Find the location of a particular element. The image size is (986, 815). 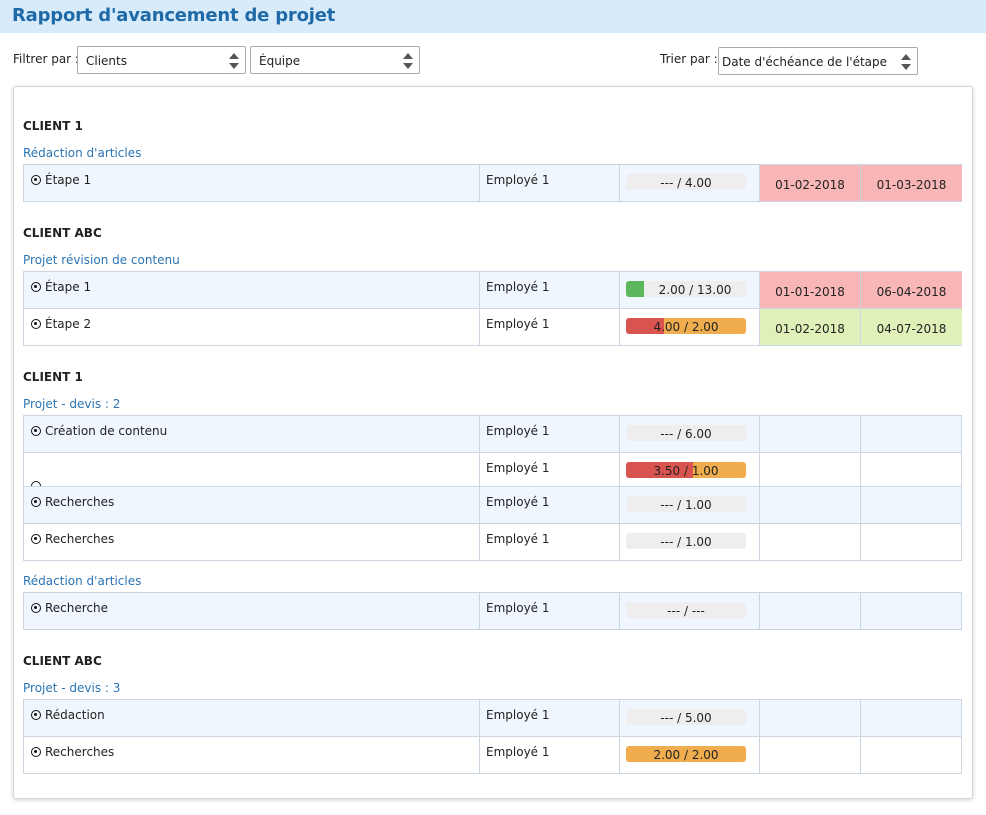

progress-bar: --- / 4.00 is located at coordinates (686, 182).